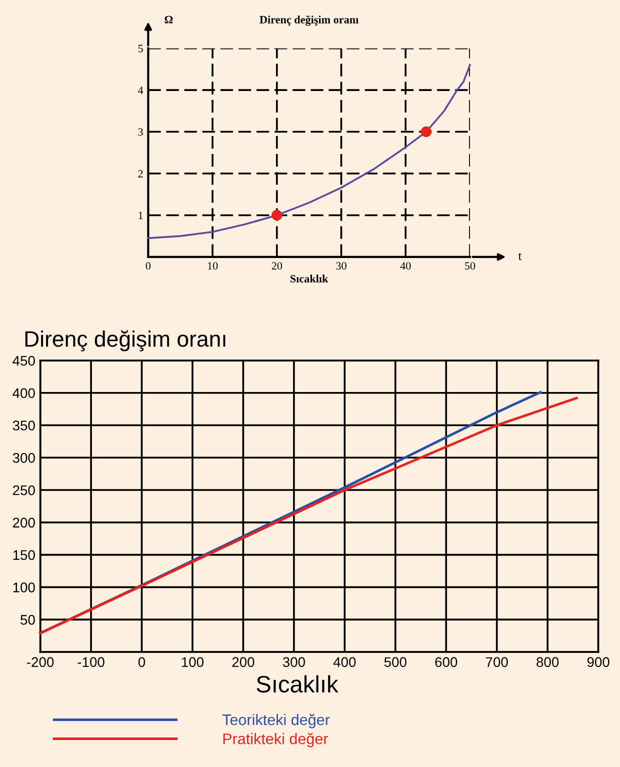 The width and height of the screenshot is (620, 767). Describe the element at coordinates (446, 662) in the screenshot. I see `x-tick-label: 600` at that location.